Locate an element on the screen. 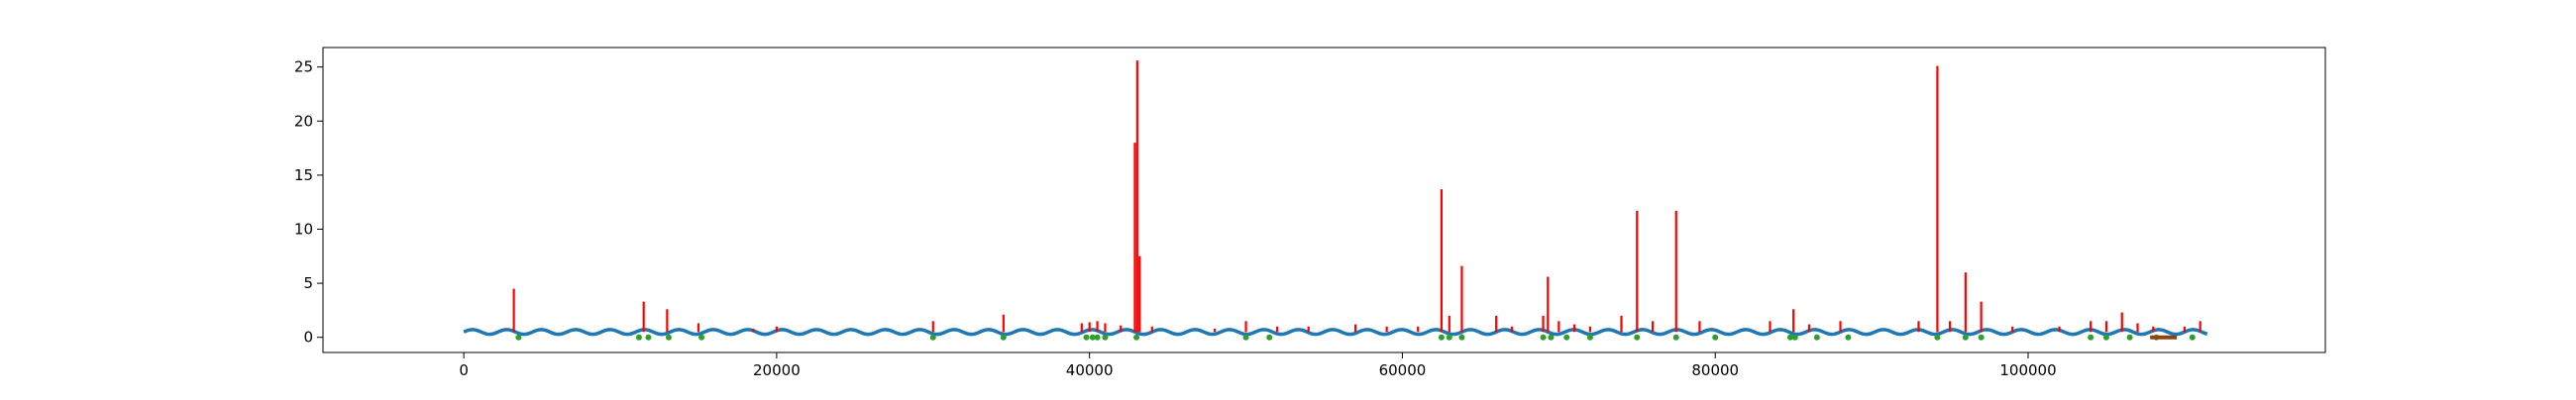 The image size is (2576, 400). y-tick-label-2: 10 is located at coordinates (303, 229).